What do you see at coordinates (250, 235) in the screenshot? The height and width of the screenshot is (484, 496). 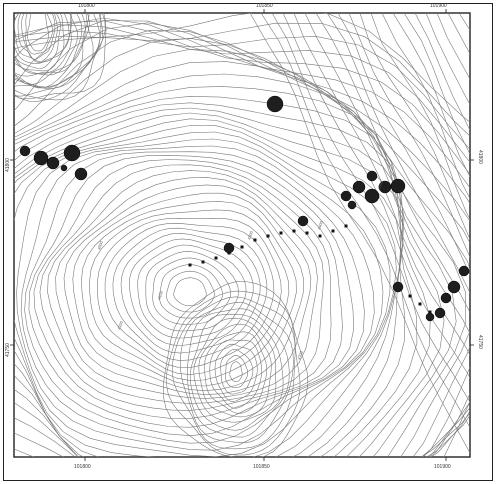 I see `contour-label: 4300` at bounding box center [250, 235].